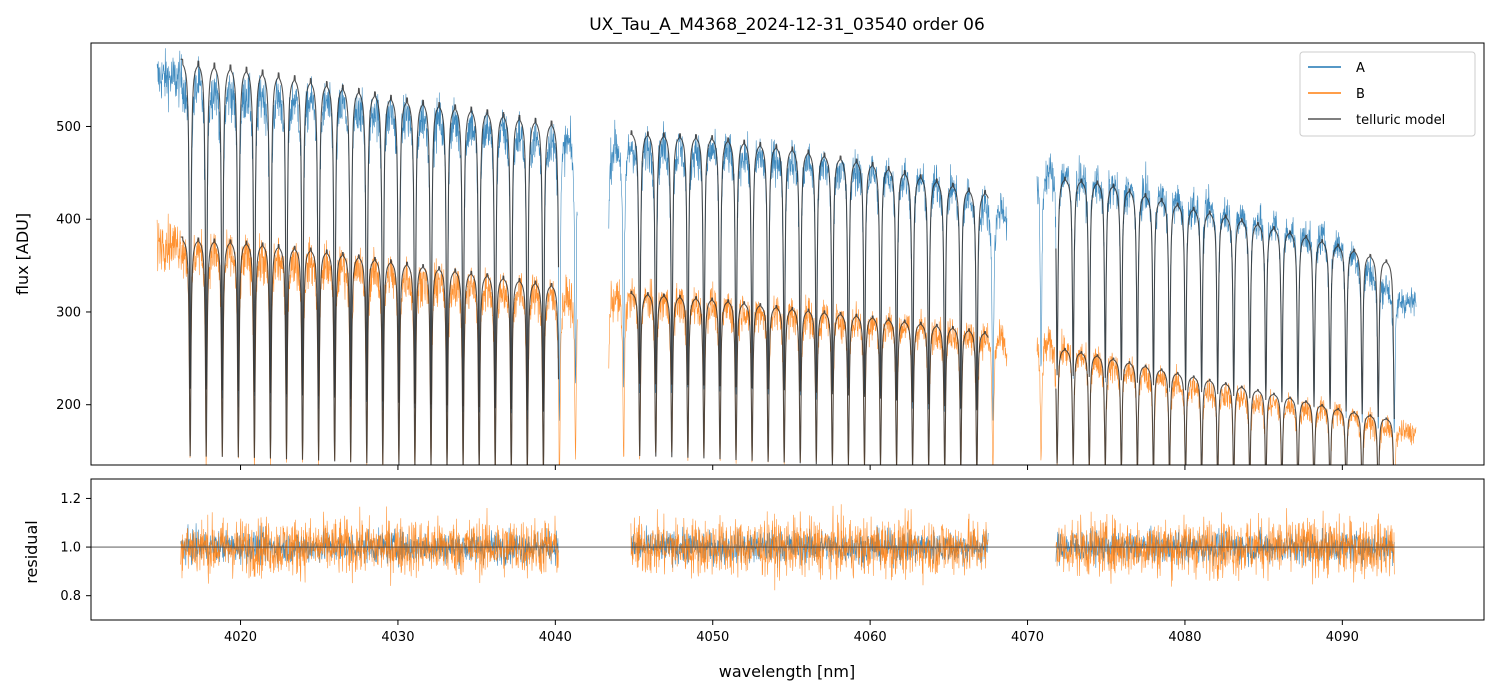  Describe the element at coordinates (240, 637) in the screenshot. I see `wavelength-xtick-label: 4020` at that location.